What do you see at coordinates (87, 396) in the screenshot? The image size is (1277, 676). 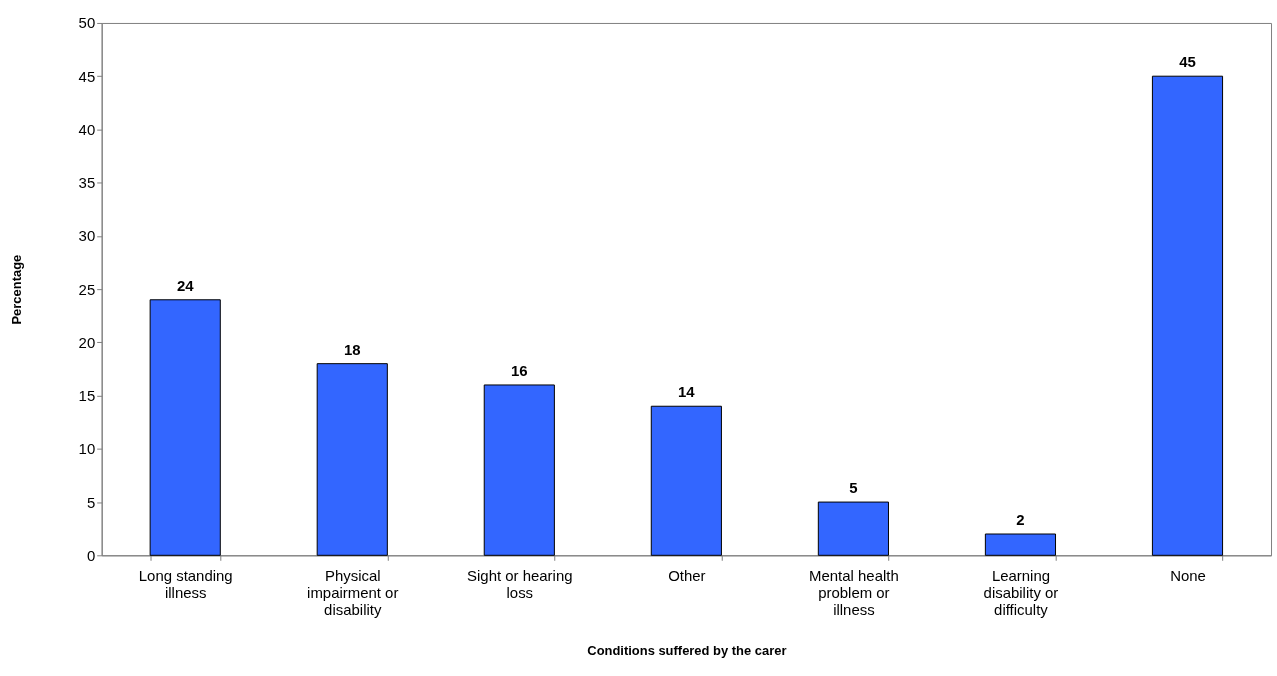 I see `y-tick-label: 15` at bounding box center [87, 396].